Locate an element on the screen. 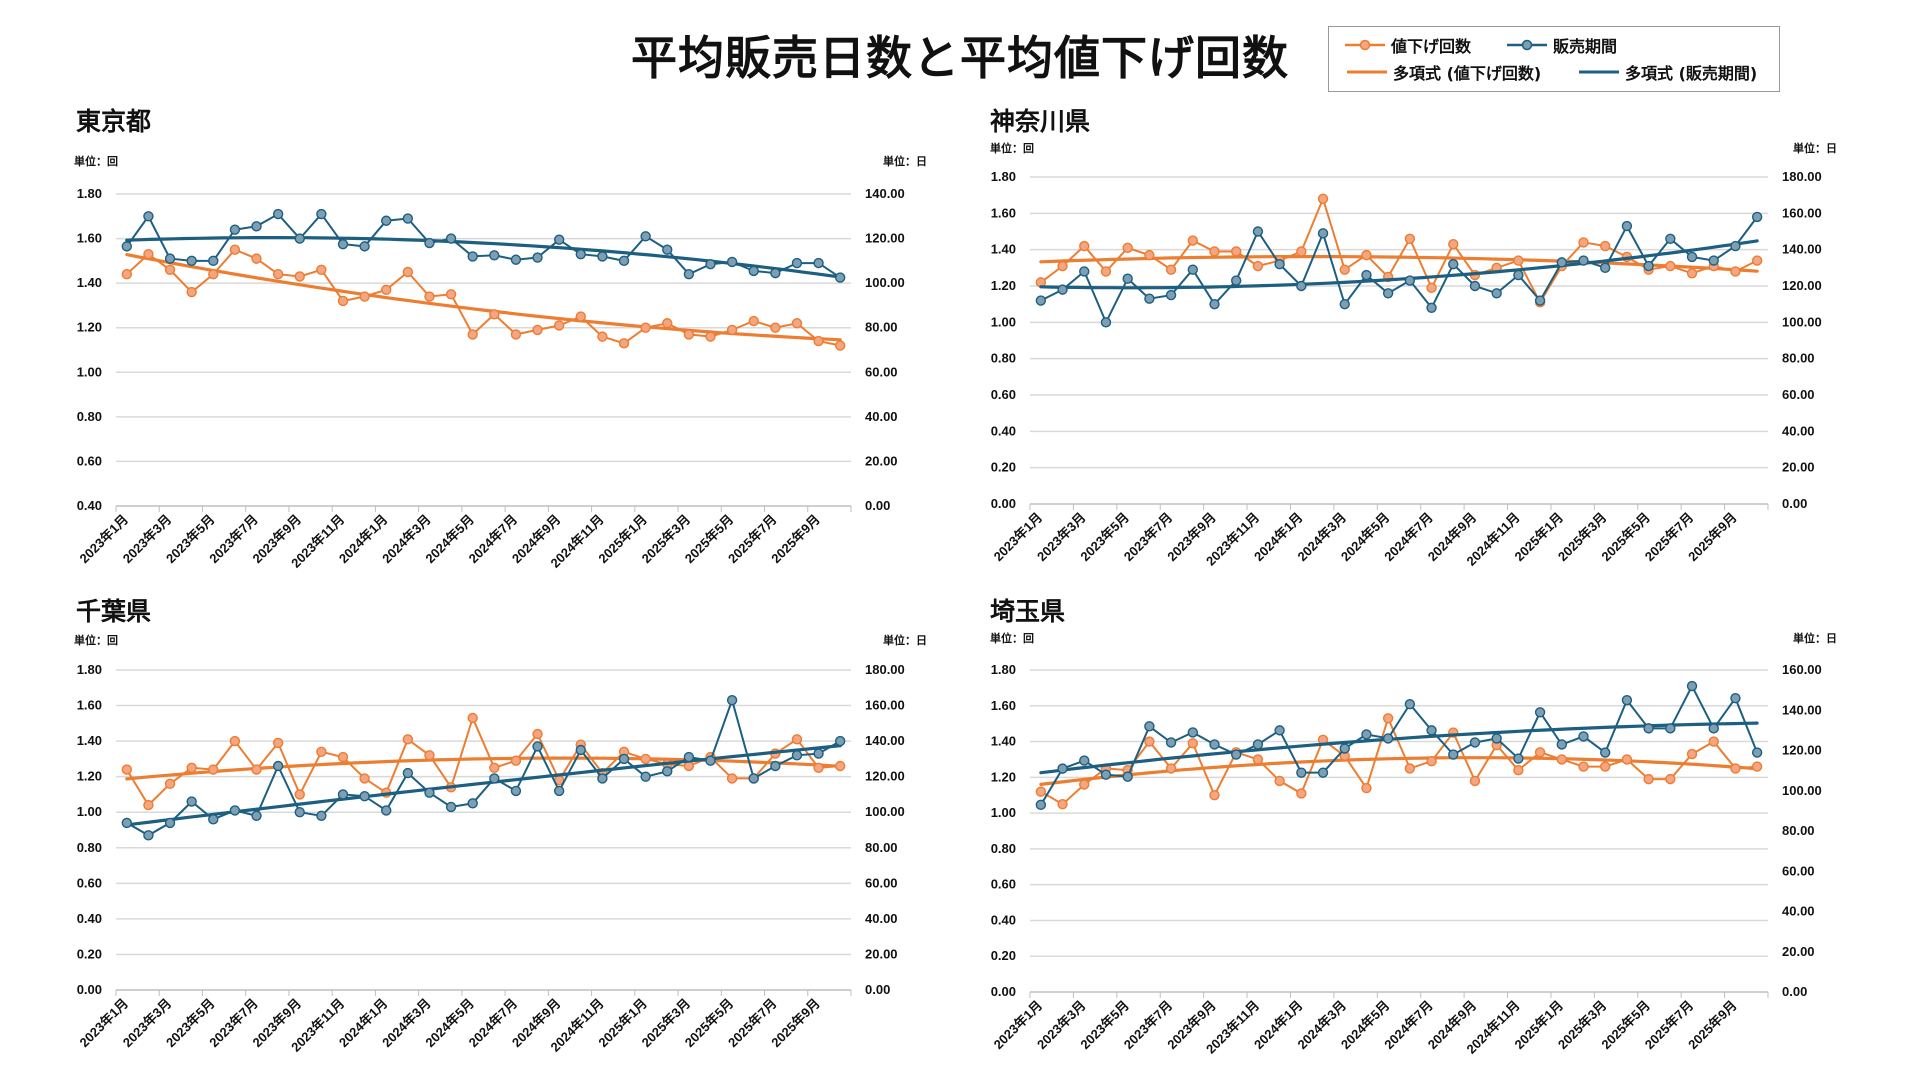 This screenshot has width=1920, height=1080. left-tick-label: 0.40 is located at coordinates (1003, 430).